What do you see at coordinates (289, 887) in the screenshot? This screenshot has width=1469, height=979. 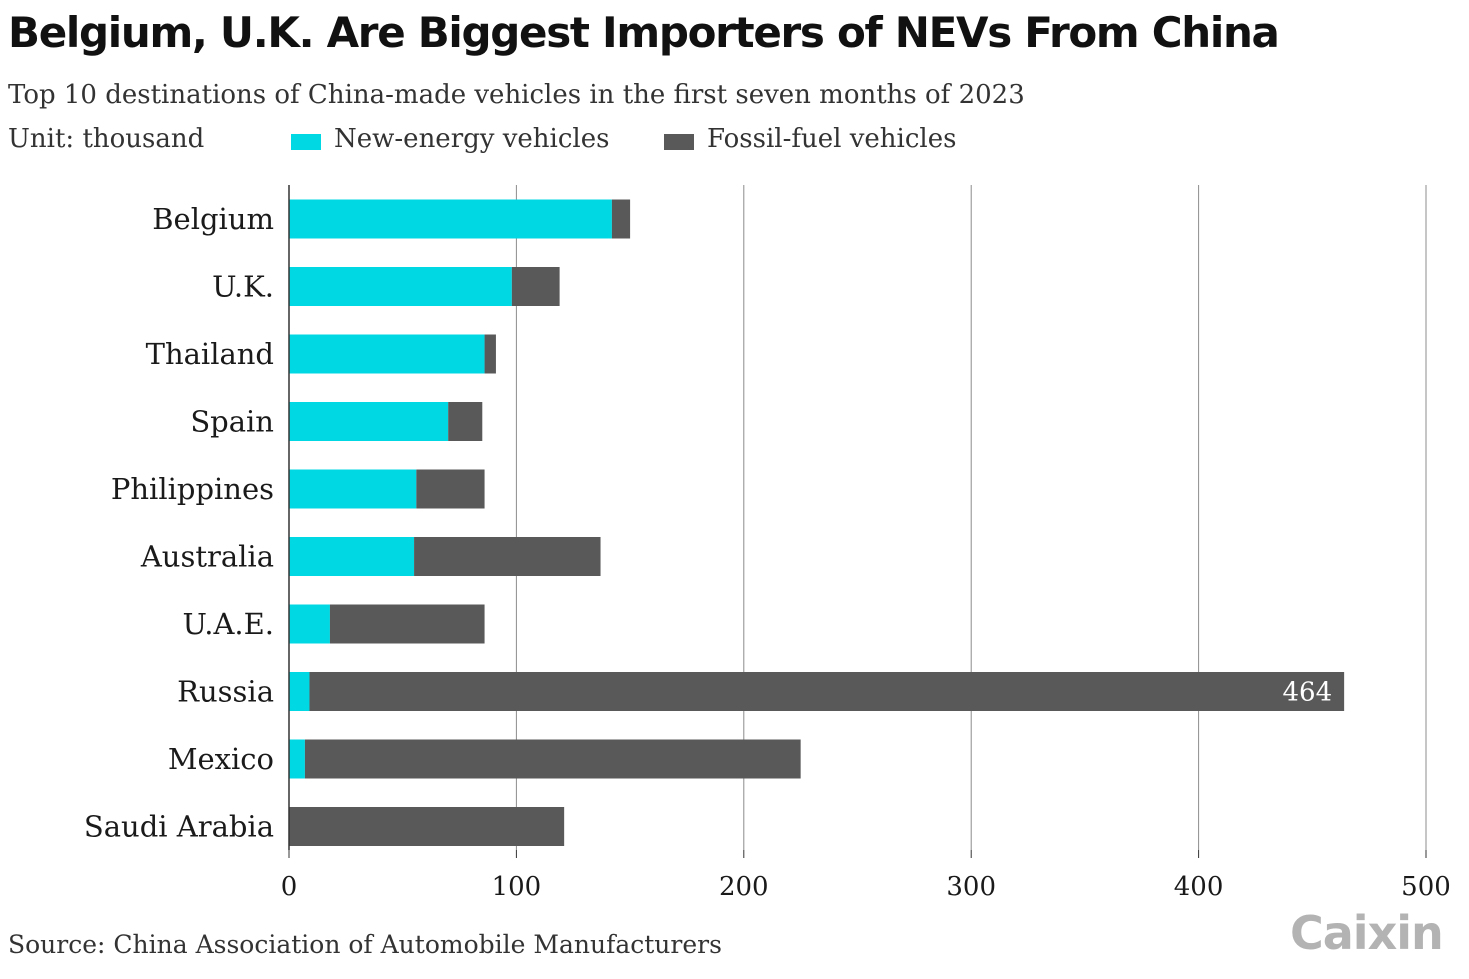 I see `x-tick-label: 0` at bounding box center [289, 887].